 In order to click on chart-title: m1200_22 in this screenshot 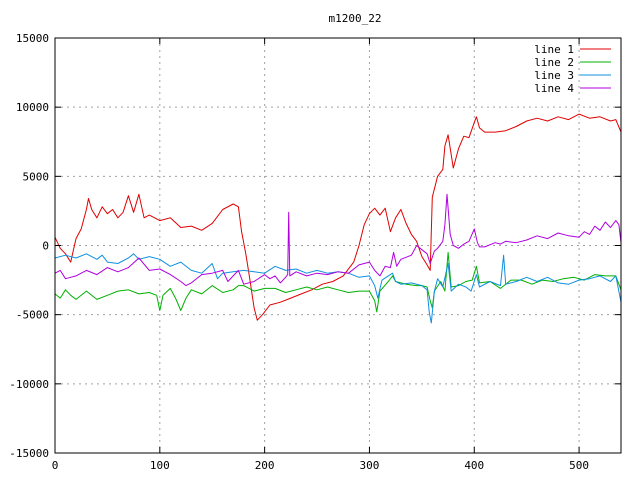, I will do `click(355, 18)`.